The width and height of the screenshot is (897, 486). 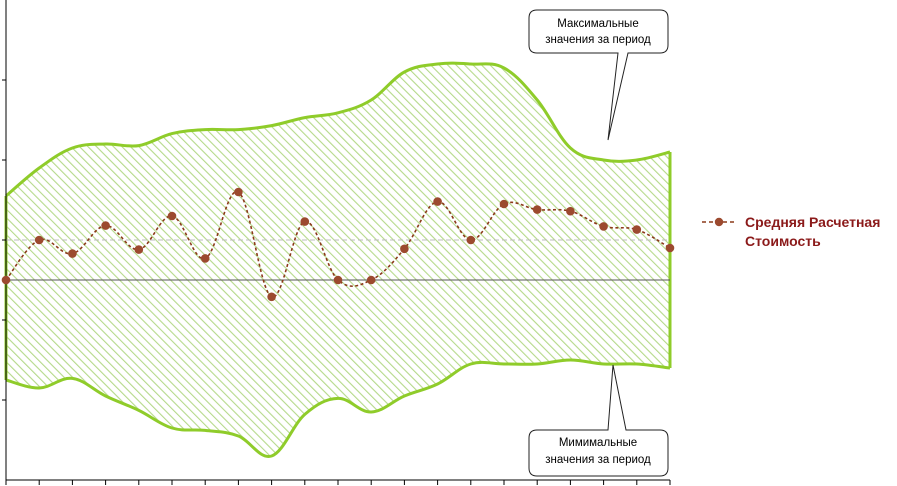 I want to click on min-callout: Мимимальные значения за период, so click(x=598, y=420).